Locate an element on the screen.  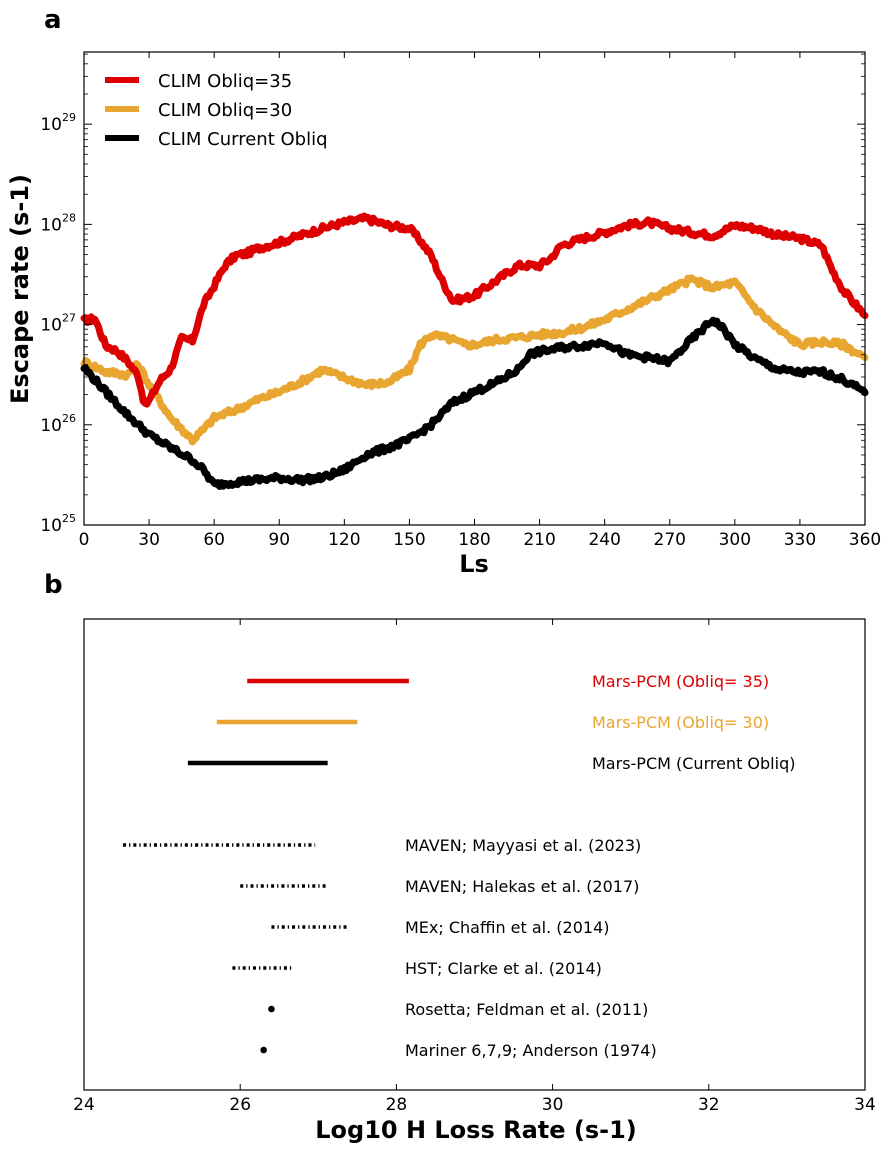
y-tick-label: 1025 is located at coordinates (58, 524).